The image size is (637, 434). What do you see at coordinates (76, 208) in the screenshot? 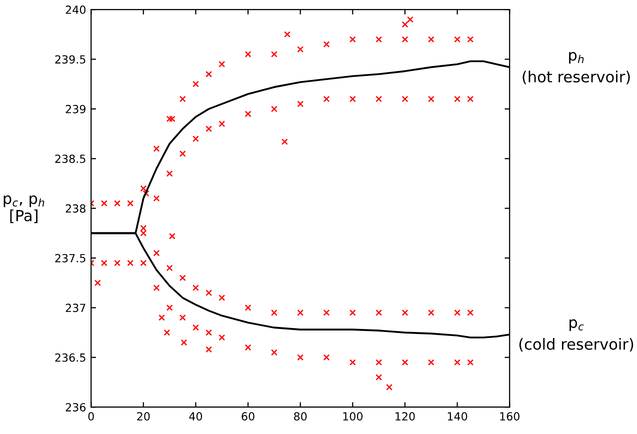
I see `y-tick-label: 238` at bounding box center [76, 208].